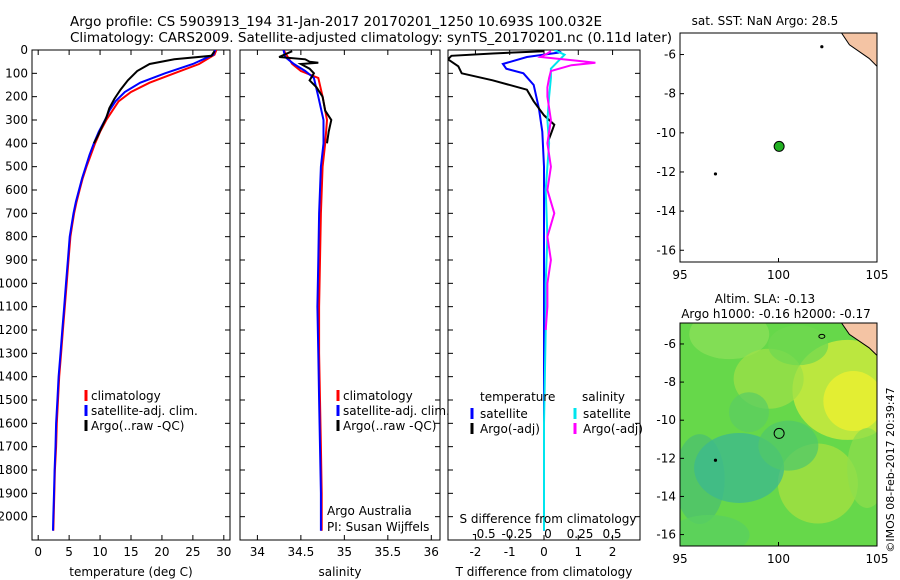  I want to click on sla-map-ytick-label: -6, so click(670, 344).